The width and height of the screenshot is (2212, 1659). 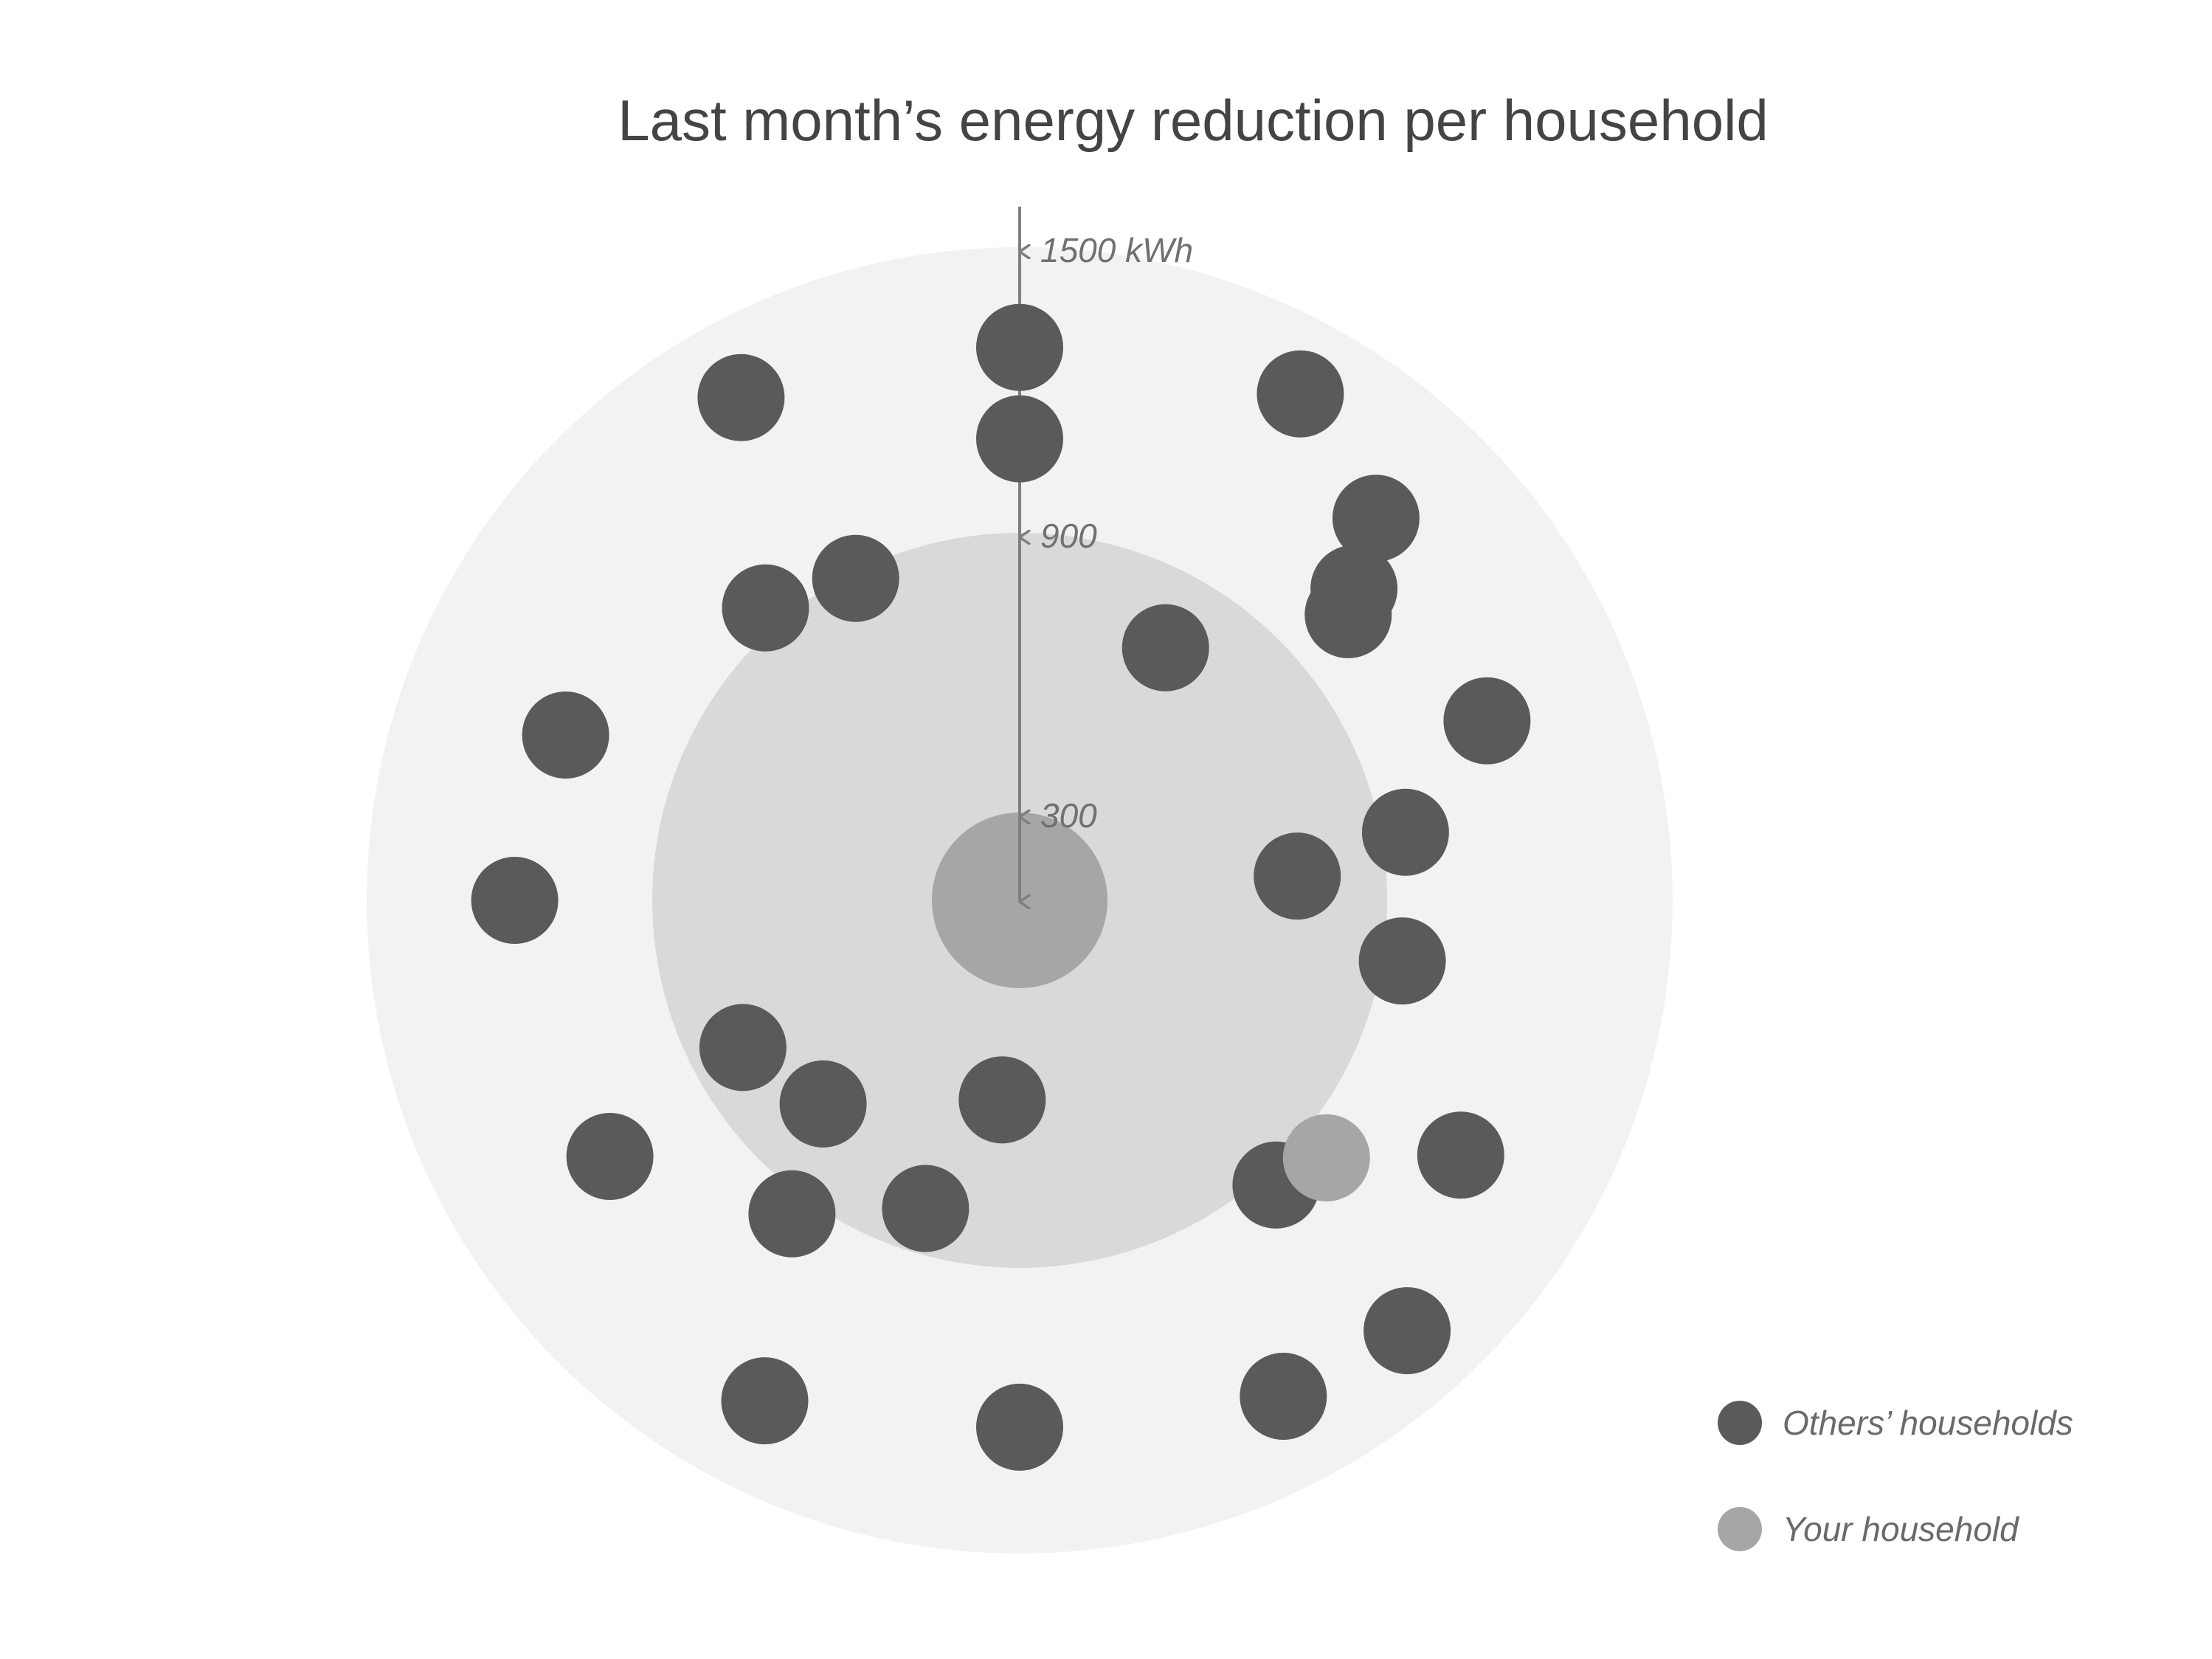 What do you see at coordinates (1901, 1529) in the screenshot?
I see `legend-label-yours: Your household` at bounding box center [1901, 1529].